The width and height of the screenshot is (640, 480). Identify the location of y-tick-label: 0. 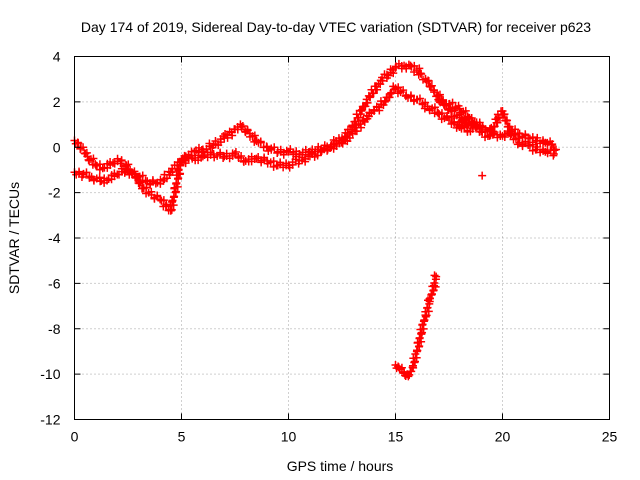
(57, 147).